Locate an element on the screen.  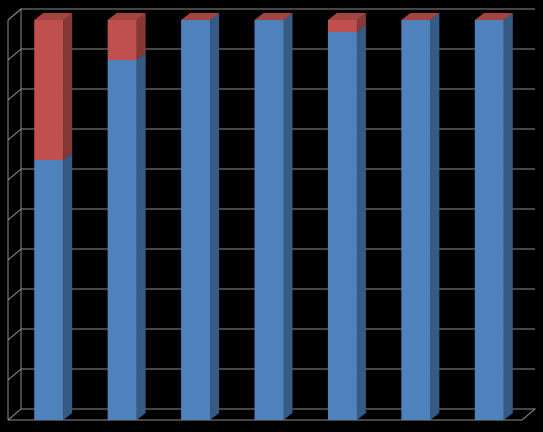
grid-line is located at coordinates (271, 14).